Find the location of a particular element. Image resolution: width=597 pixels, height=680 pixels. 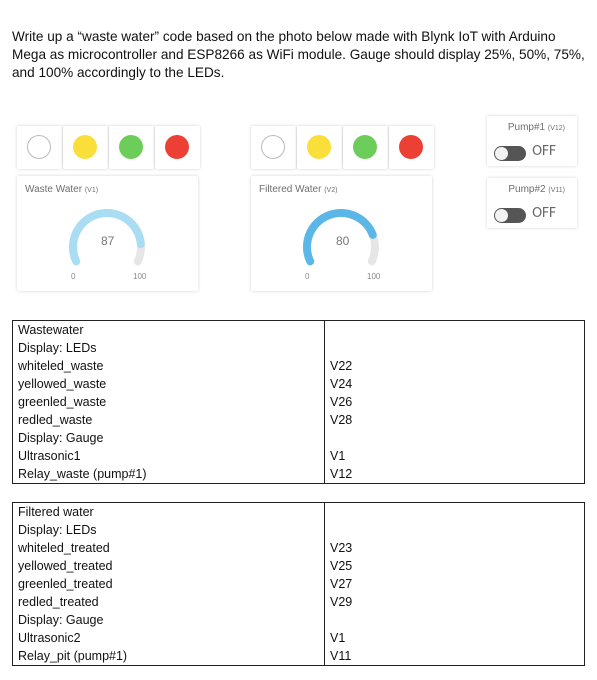

table-row: whiteled_waste V22 is located at coordinates (298, 366).